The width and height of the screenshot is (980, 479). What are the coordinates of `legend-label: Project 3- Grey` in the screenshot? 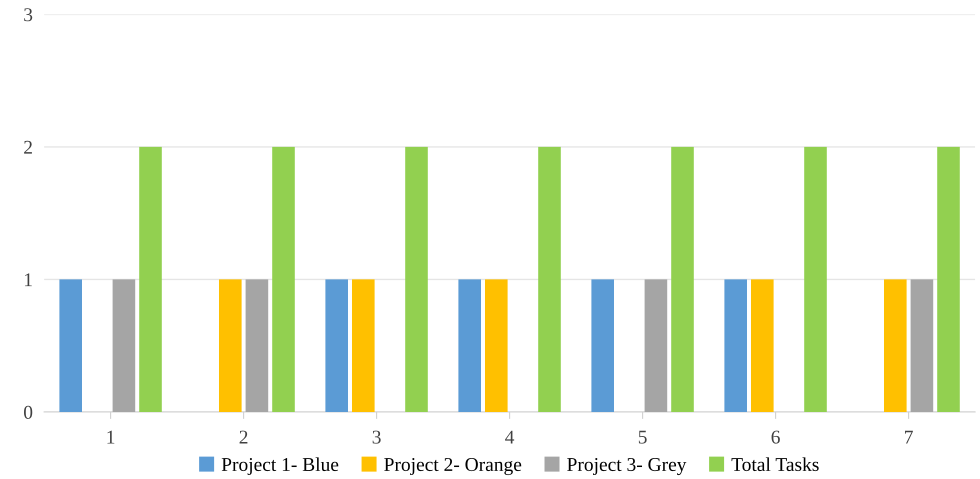 It's located at (626, 467).